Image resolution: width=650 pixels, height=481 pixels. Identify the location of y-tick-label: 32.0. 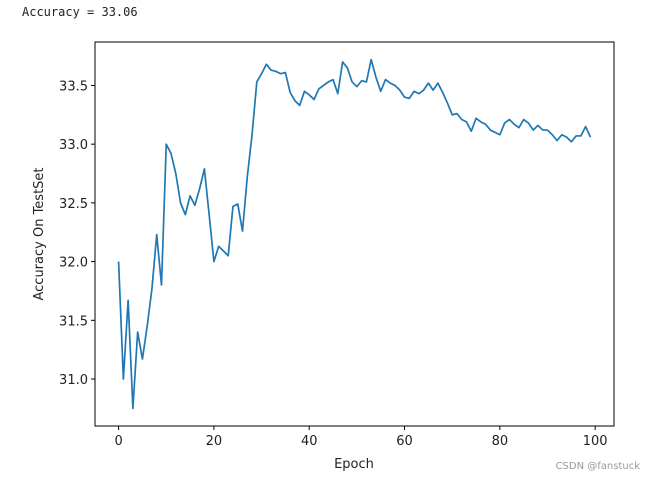
(73, 263).